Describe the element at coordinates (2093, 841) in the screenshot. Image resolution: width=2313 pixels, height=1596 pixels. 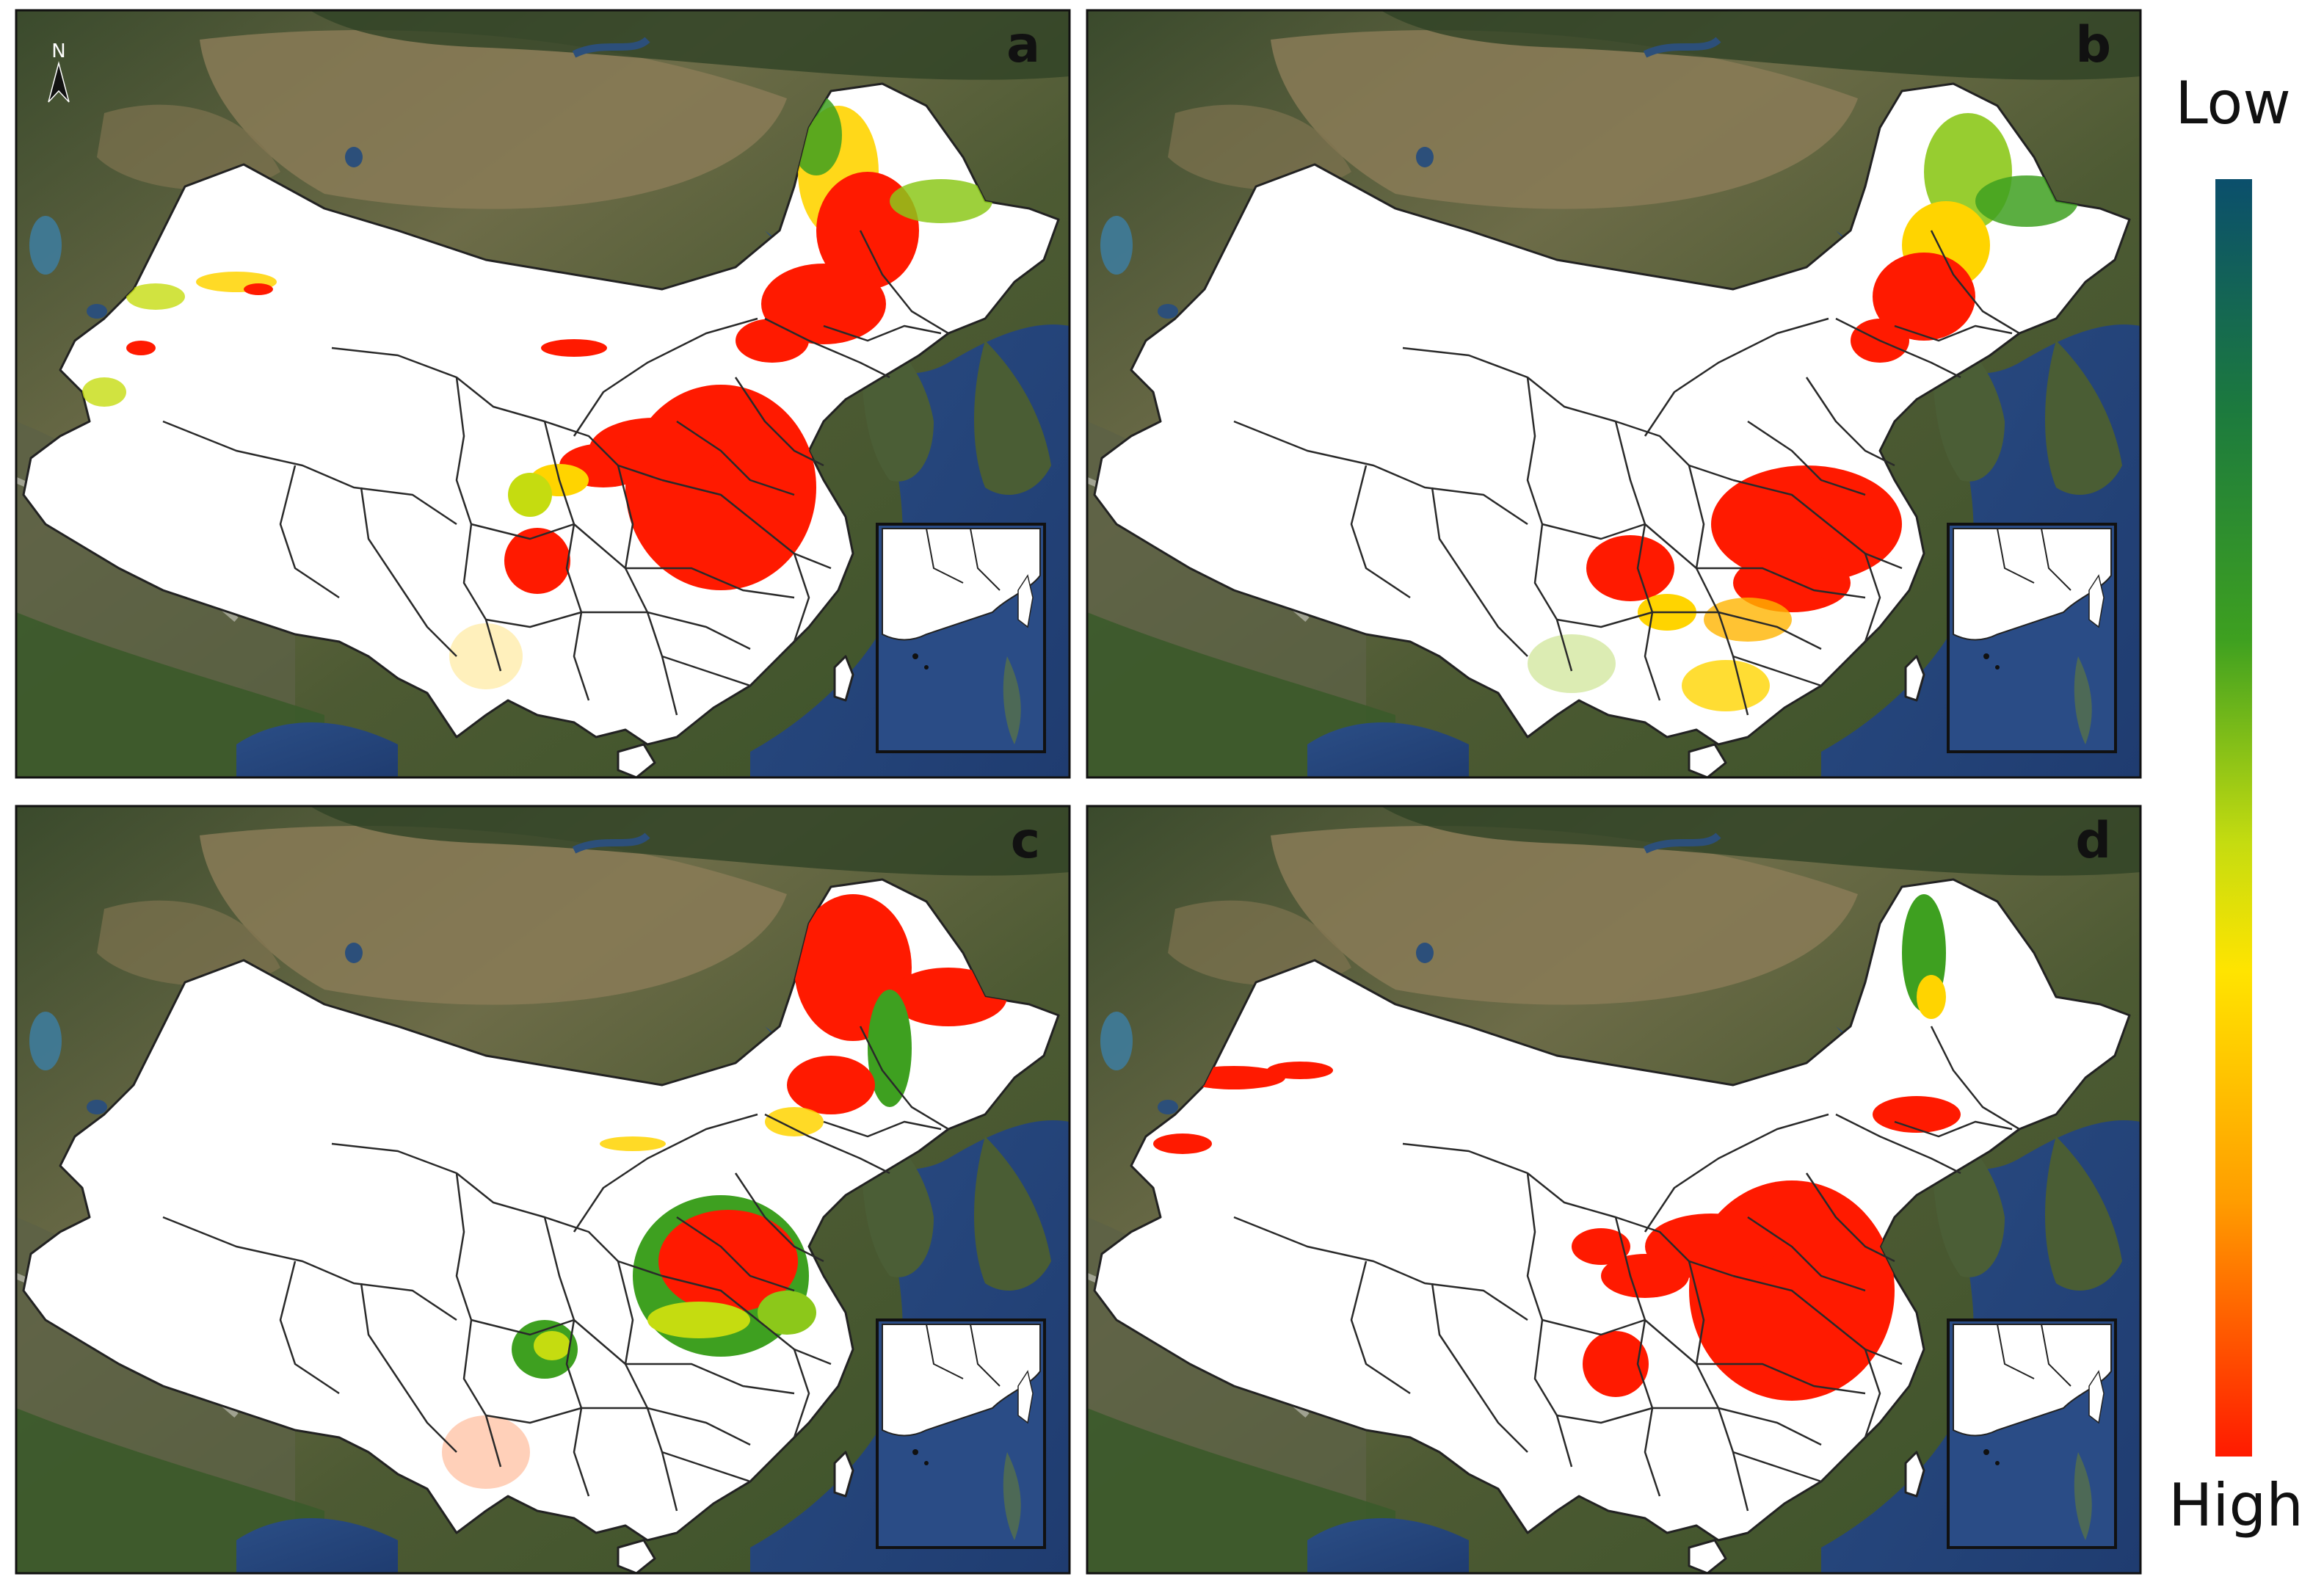
I see `panel-label-d: d` at that location.